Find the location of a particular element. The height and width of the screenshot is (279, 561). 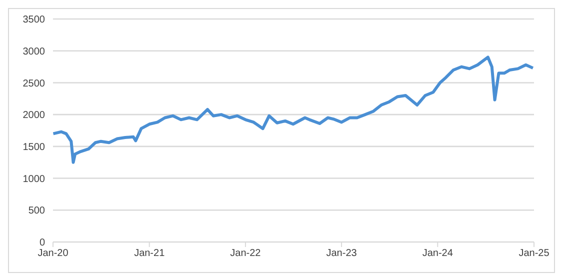

x-tick-label: Jan-22 is located at coordinates (246, 254).